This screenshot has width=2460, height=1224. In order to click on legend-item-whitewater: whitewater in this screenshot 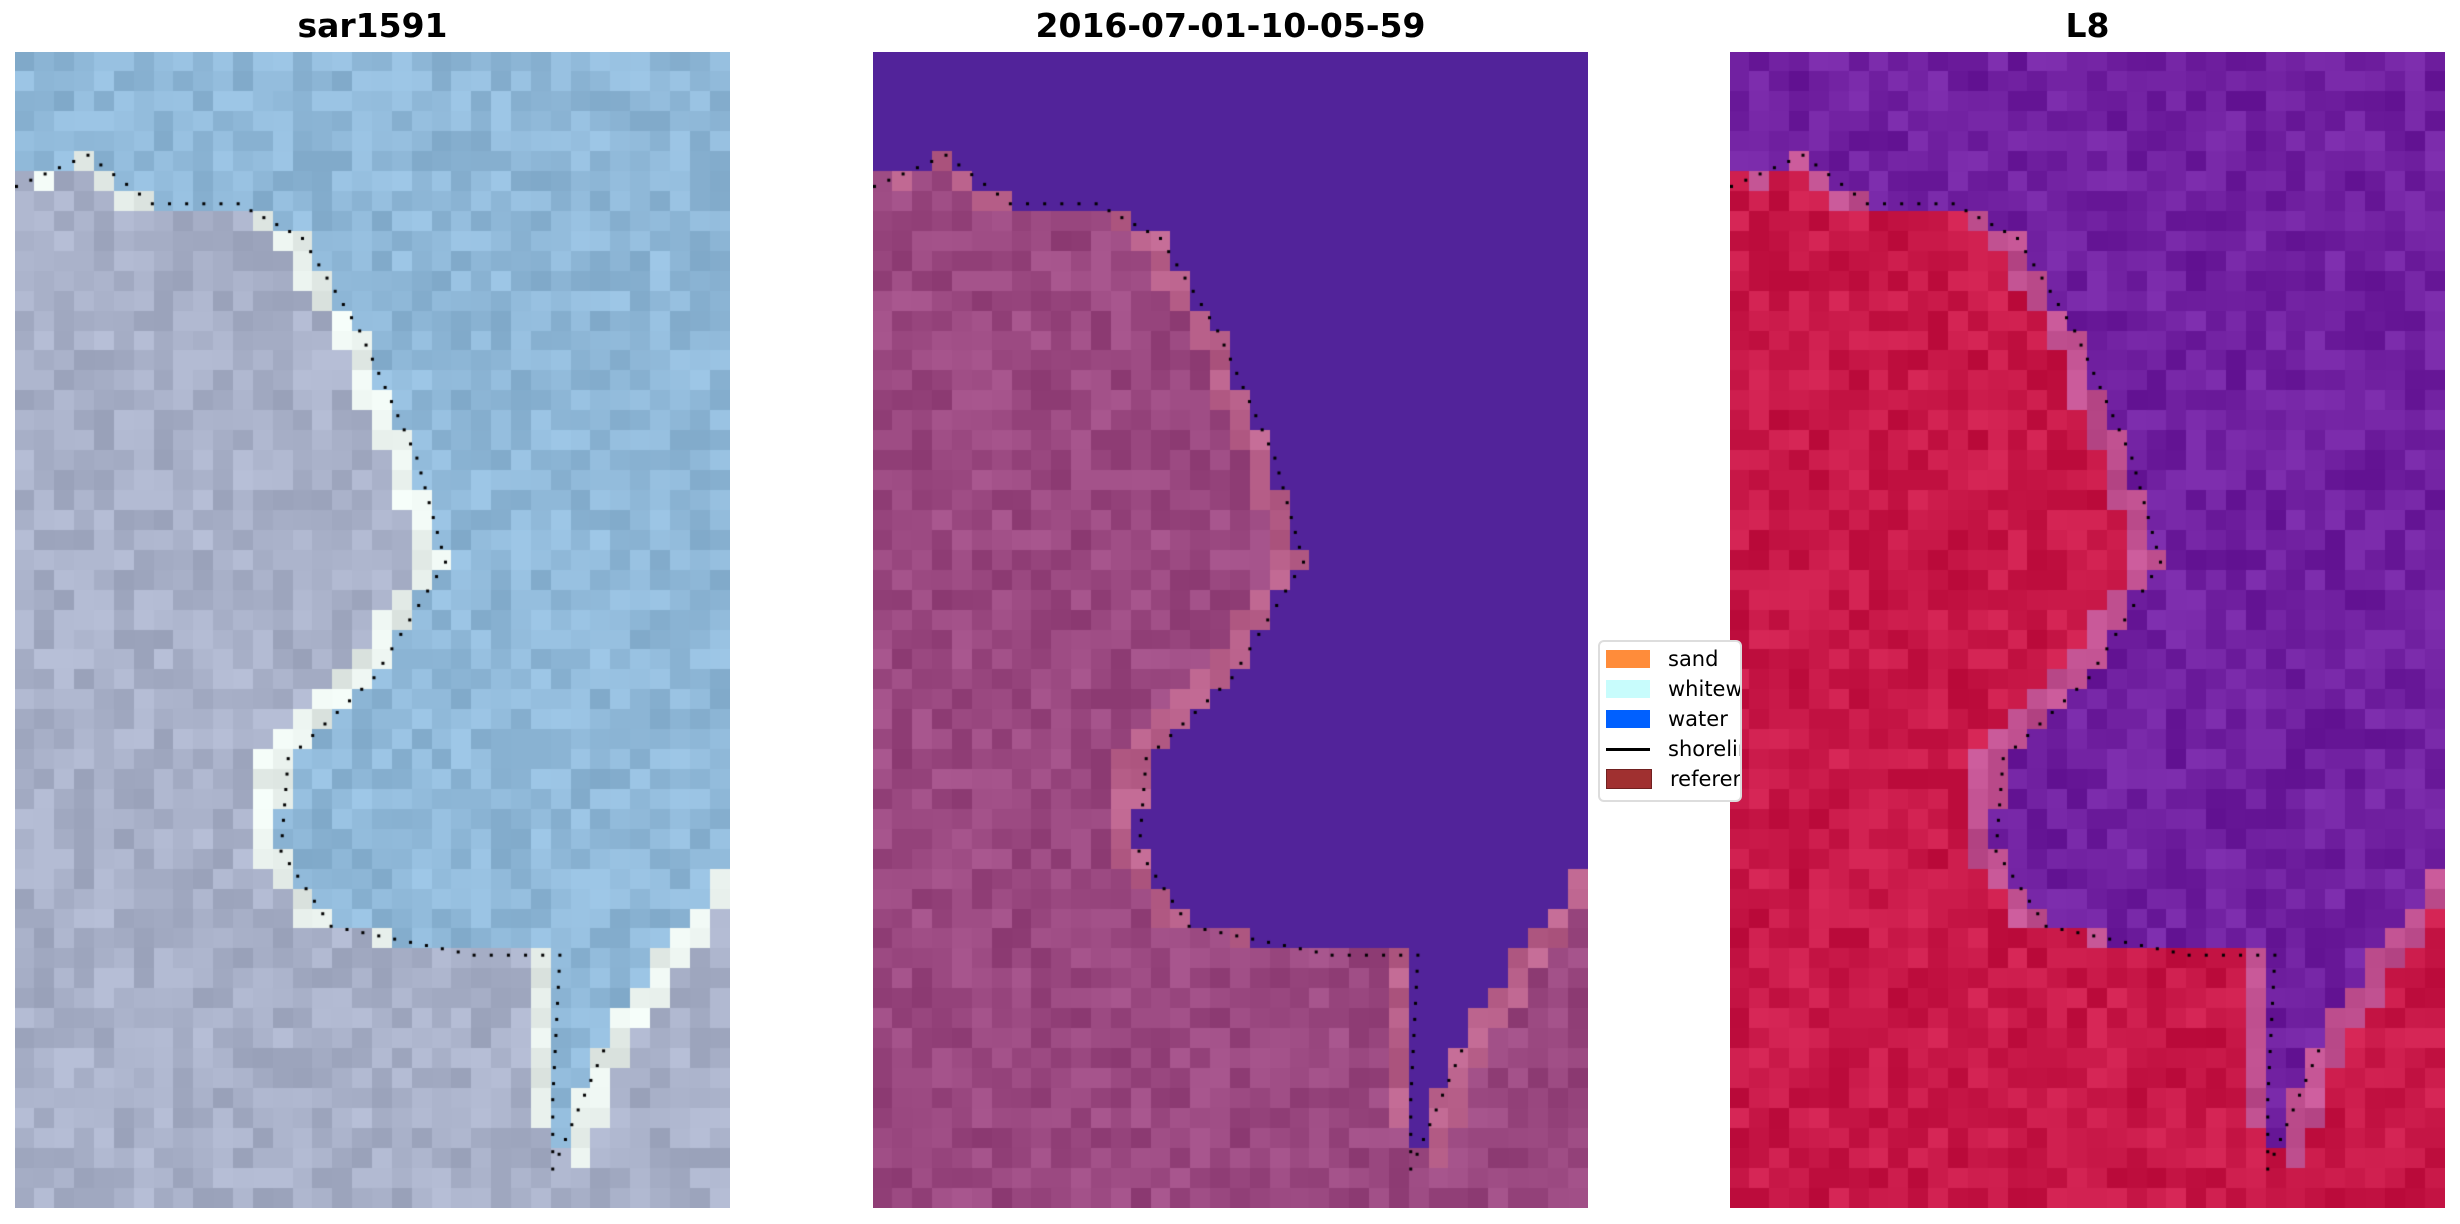, I will do `click(1674, 689)`.